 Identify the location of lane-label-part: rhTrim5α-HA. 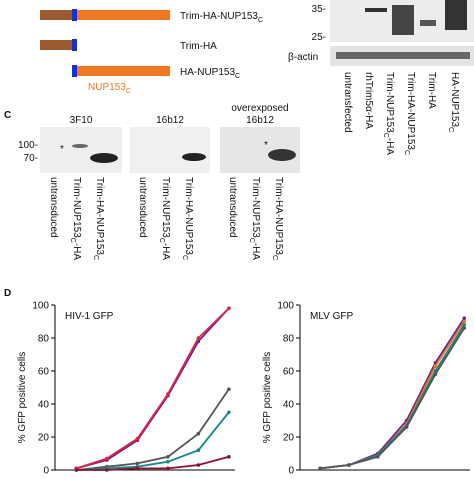
(368, 100).